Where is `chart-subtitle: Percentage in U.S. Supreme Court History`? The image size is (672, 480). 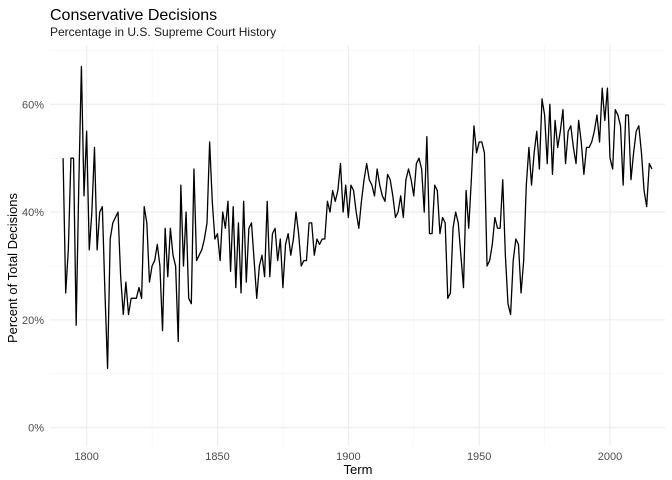 chart-subtitle: Percentage in U.S. Supreme Court History is located at coordinates (163, 32).